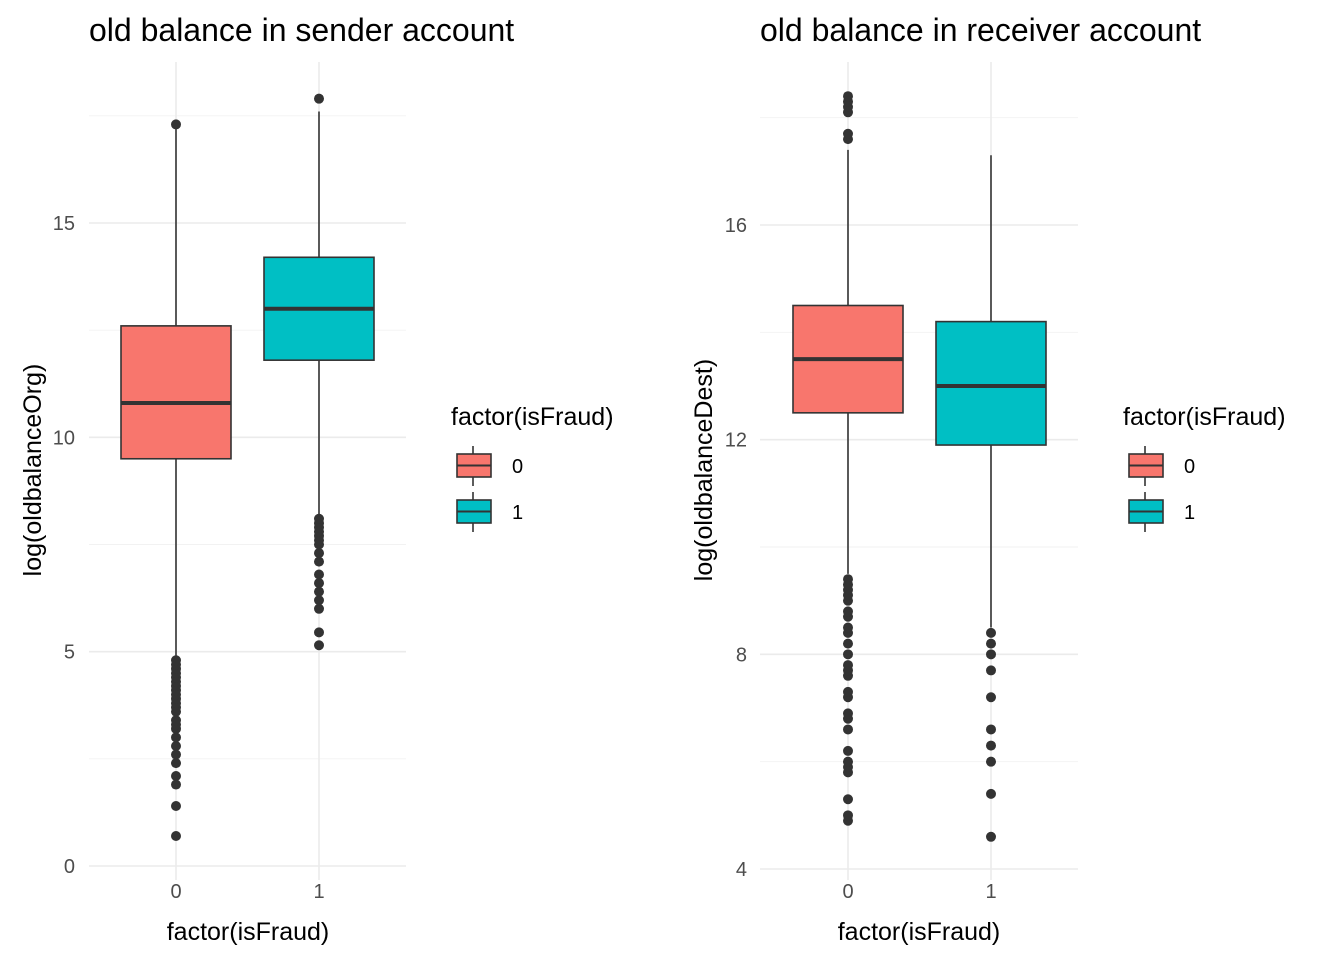  Describe the element at coordinates (704, 470) in the screenshot. I see `y-axis-title: log(oldbalanceDest)` at that location.